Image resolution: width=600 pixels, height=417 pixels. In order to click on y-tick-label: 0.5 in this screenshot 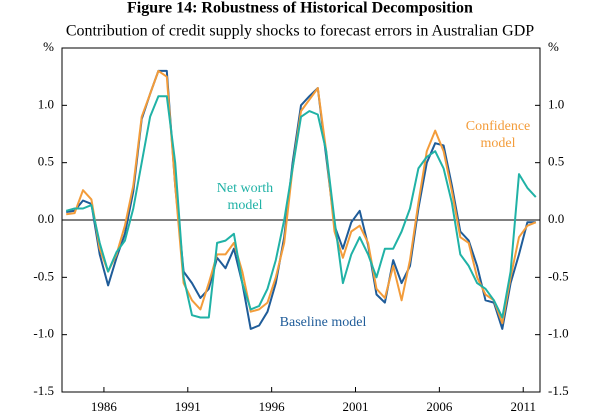, I will do `click(46, 161)`.